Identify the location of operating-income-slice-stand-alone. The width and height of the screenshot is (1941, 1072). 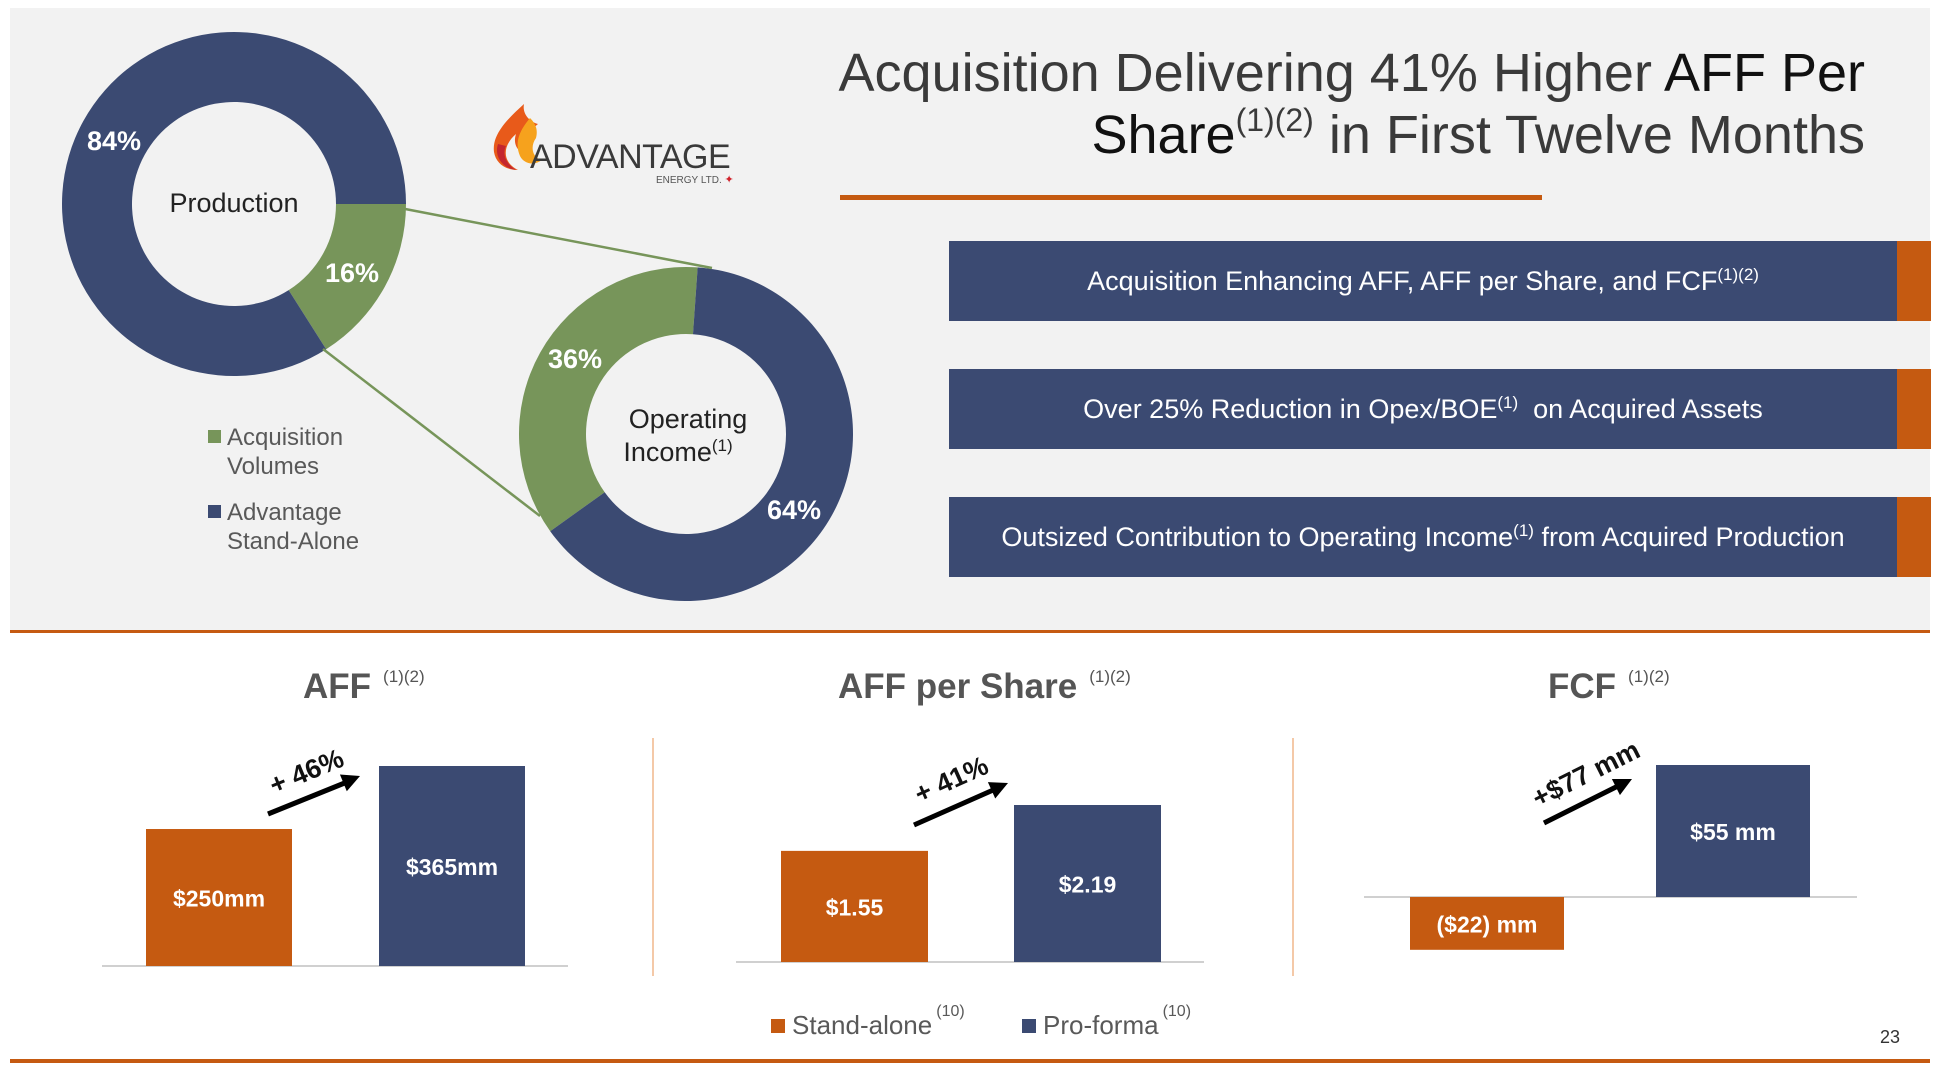
(701, 434).